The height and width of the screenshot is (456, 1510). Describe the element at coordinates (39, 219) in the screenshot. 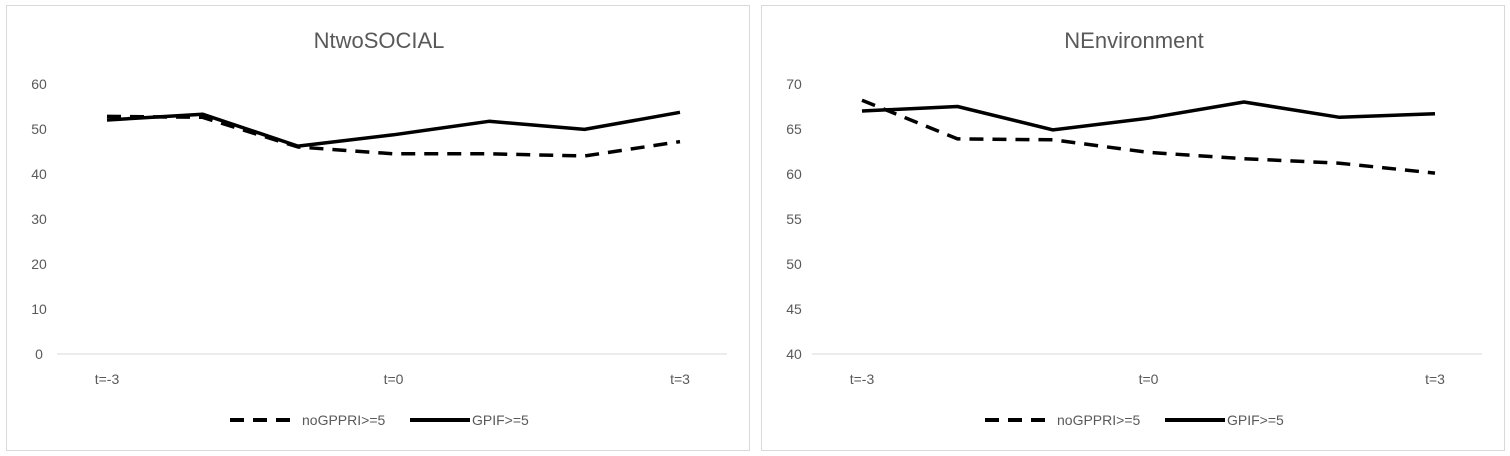

I see `y-tick-label: 30` at that location.